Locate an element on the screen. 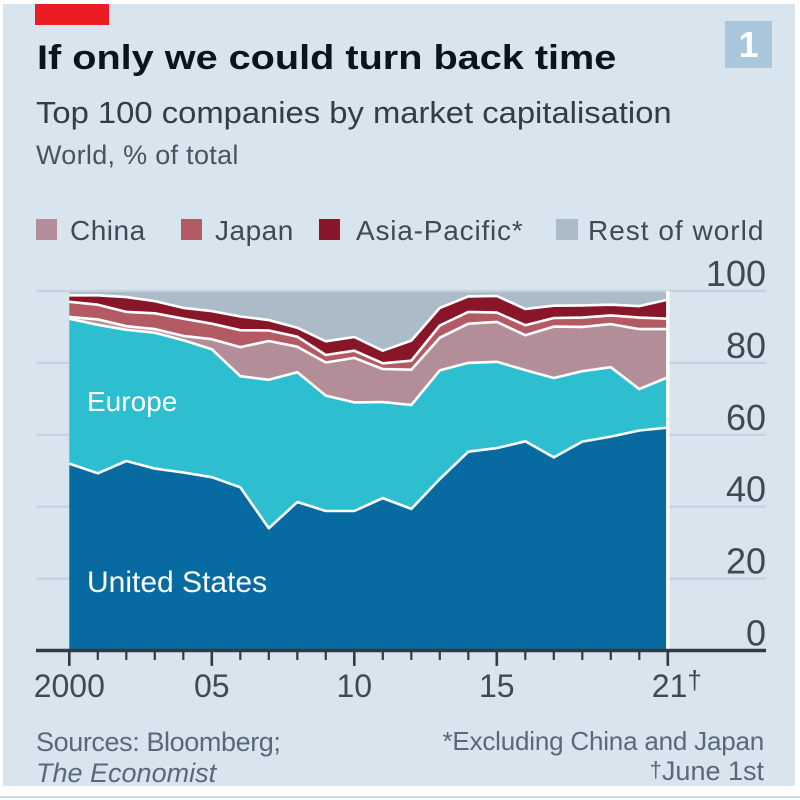 The width and height of the screenshot is (800, 800). svg-text: 80 is located at coordinates (746, 345).